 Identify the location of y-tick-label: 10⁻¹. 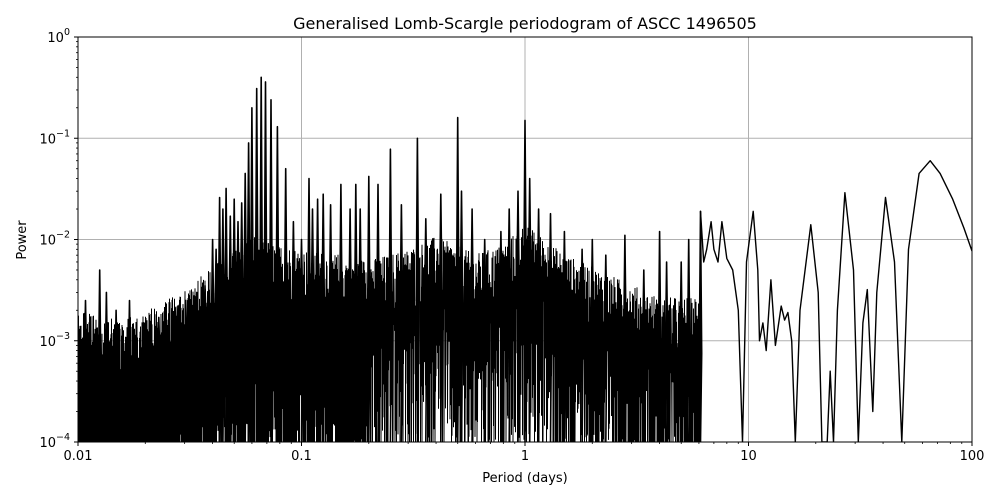
(54, 137).